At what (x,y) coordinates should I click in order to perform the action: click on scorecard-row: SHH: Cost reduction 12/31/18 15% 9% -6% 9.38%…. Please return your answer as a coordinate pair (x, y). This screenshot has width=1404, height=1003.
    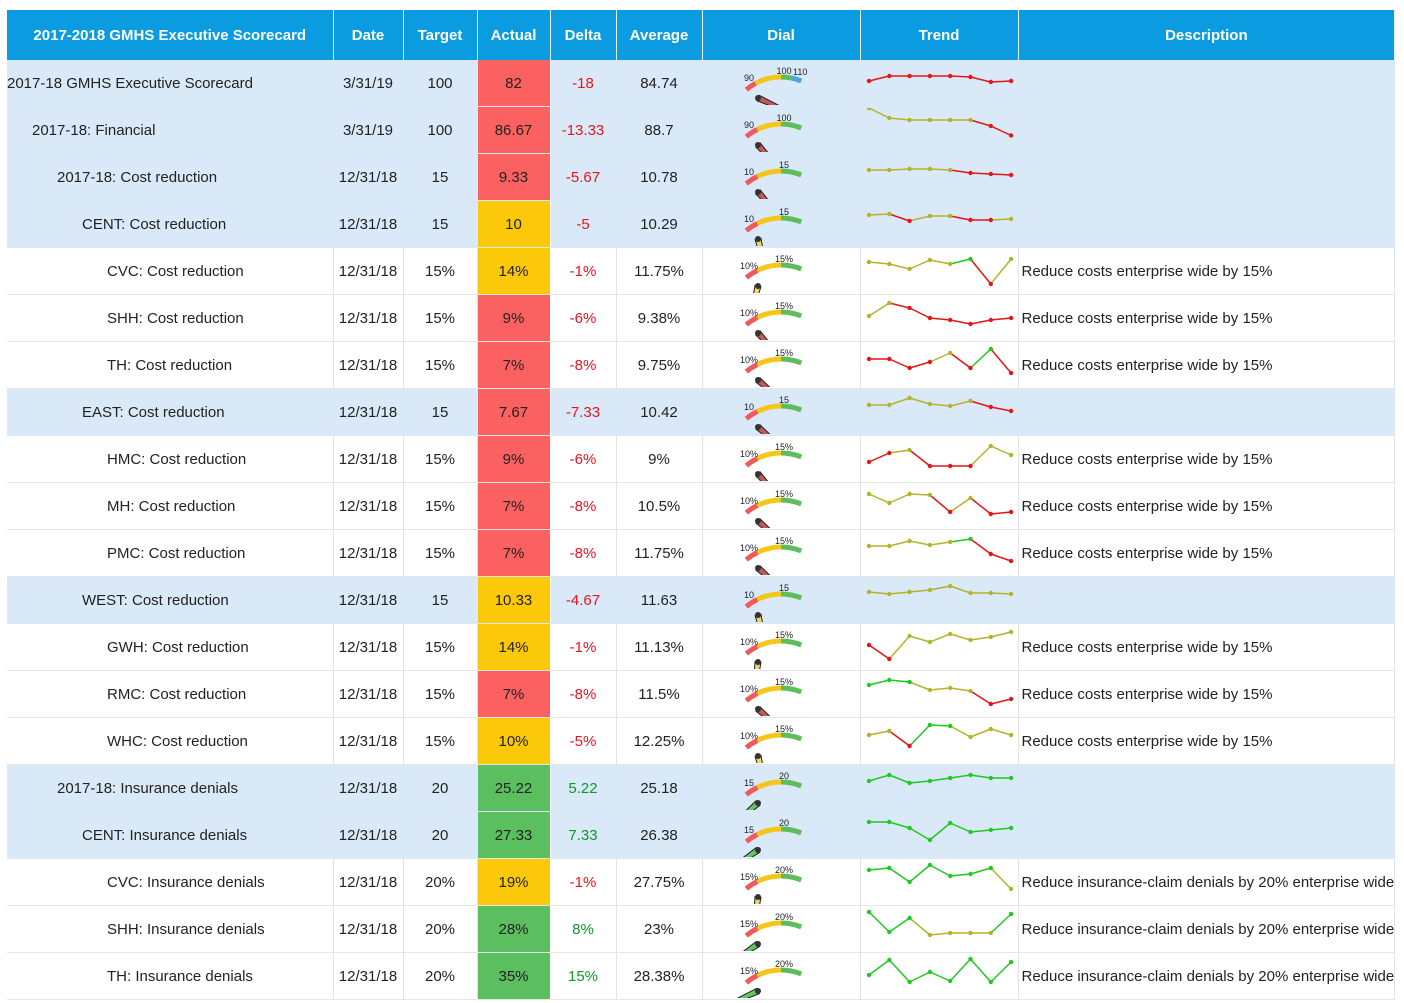
    Looking at the image, I should click on (701, 318).